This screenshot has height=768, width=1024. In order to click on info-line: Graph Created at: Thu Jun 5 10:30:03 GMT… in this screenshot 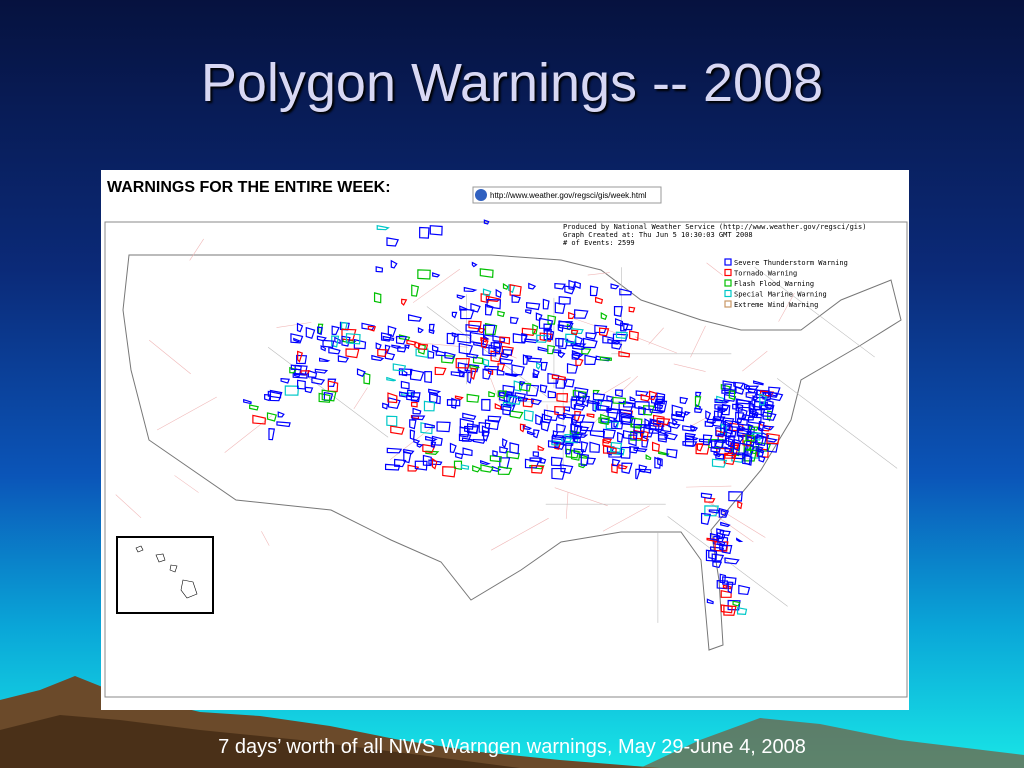, I will do `click(658, 235)`.